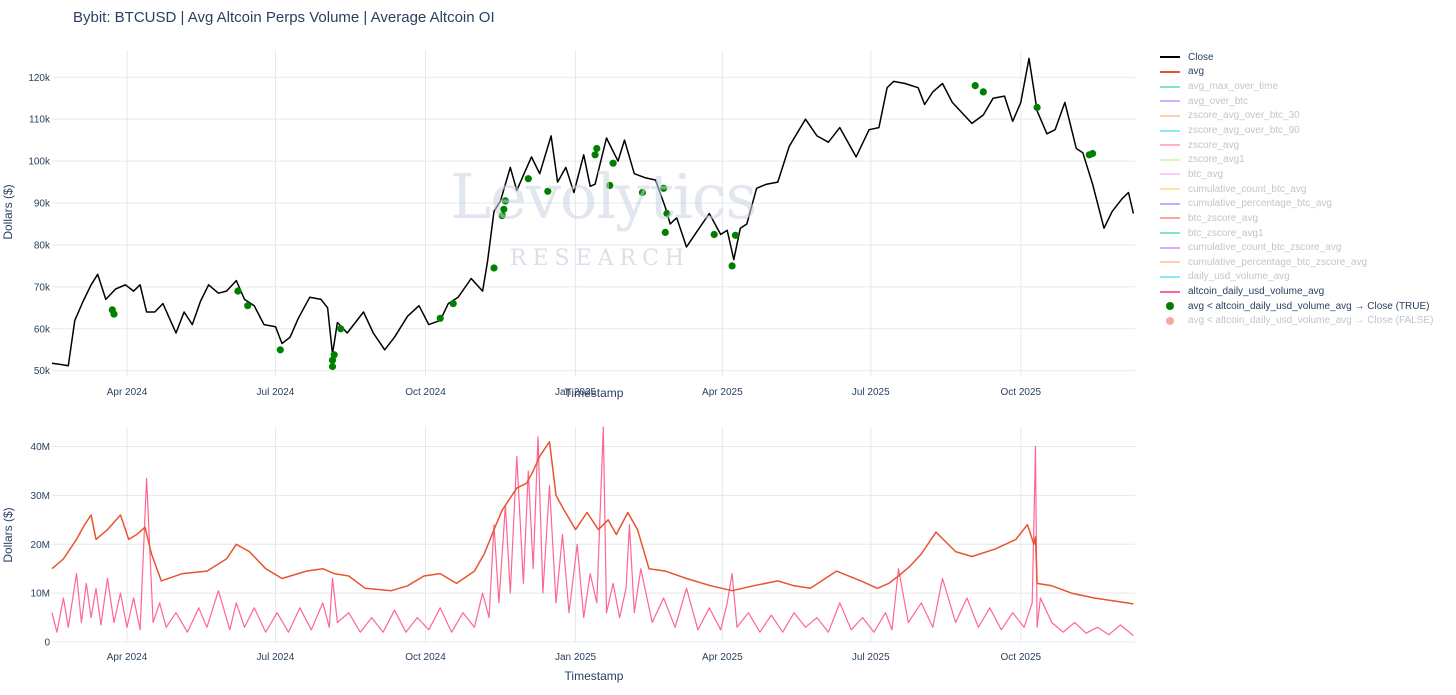 This screenshot has height=695, width=1456. What do you see at coordinates (722, 657) in the screenshot?
I see `bottom-x-tick-label: Apr 2025` at bounding box center [722, 657].